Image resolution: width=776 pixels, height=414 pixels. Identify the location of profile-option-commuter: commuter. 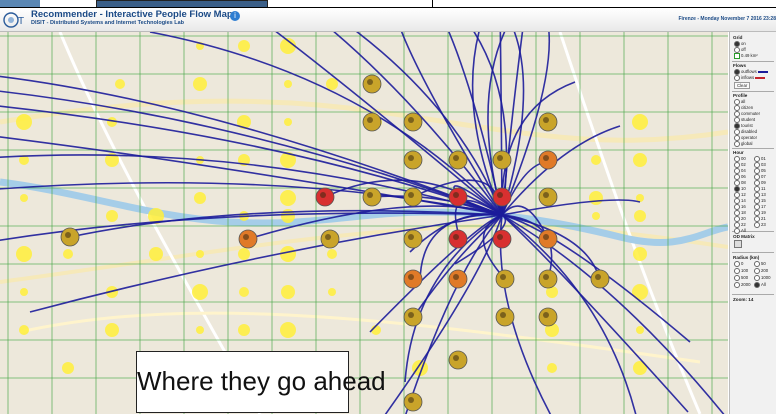
(747, 114).